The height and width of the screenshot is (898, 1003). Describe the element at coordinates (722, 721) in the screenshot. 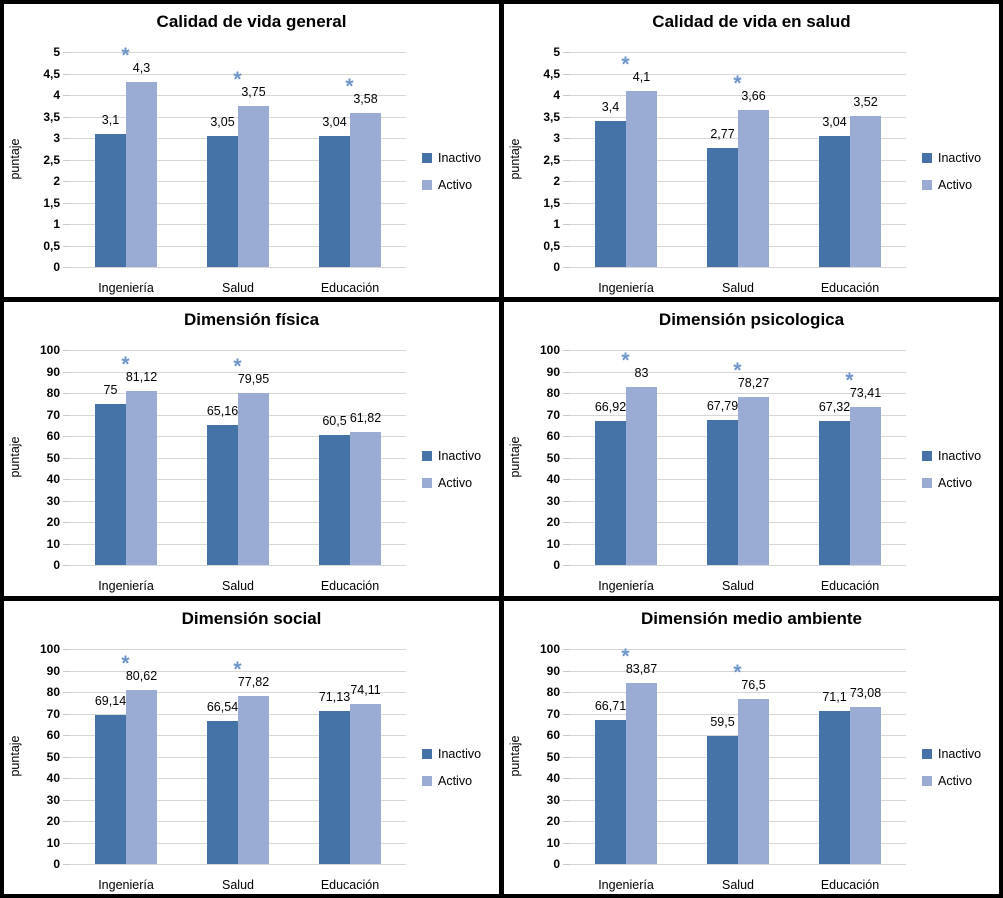

I see `value-label-inactivo: 59,5` at that location.